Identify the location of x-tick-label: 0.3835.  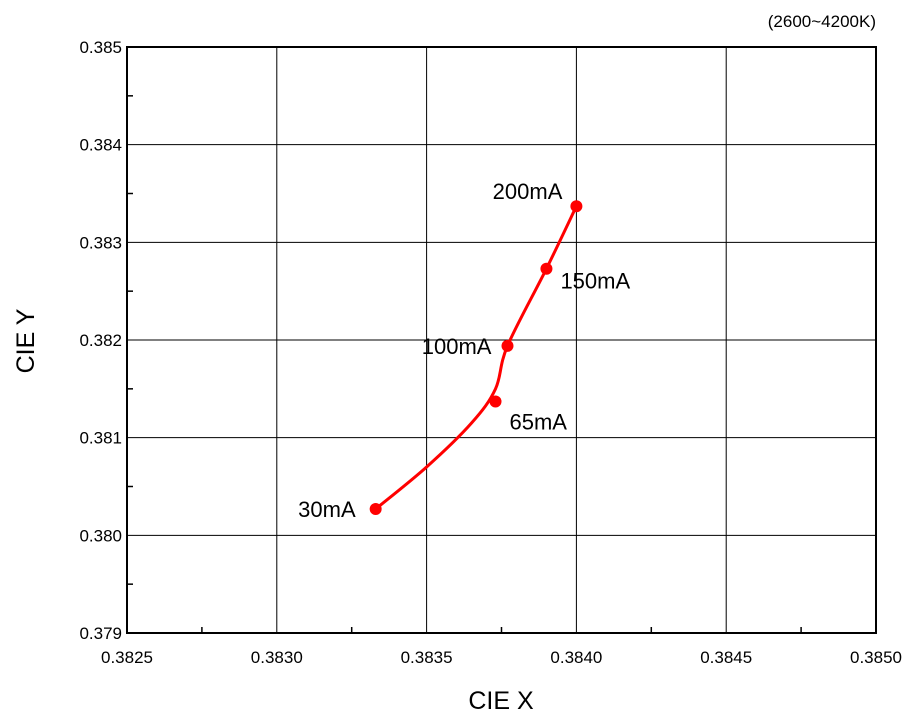
(427, 657).